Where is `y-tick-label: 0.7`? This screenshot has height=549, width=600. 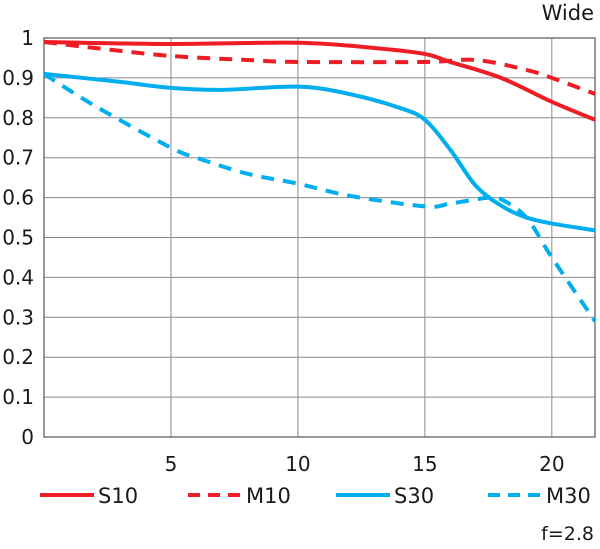
y-tick-label: 0.7 is located at coordinates (18, 158).